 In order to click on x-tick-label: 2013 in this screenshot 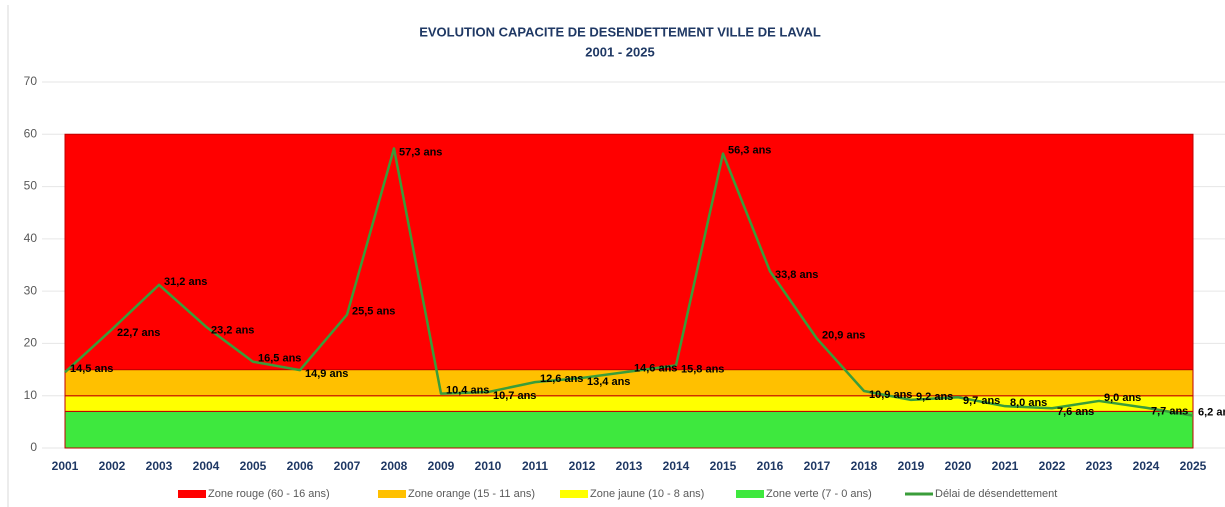, I will do `click(629, 466)`.